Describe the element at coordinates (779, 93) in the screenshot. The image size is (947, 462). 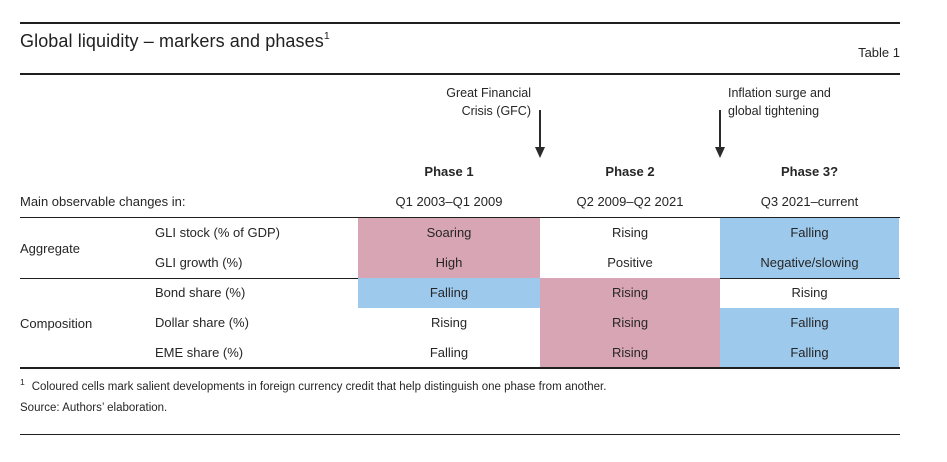
I see `tightening-annotation-line1: Inflation surge and` at that location.